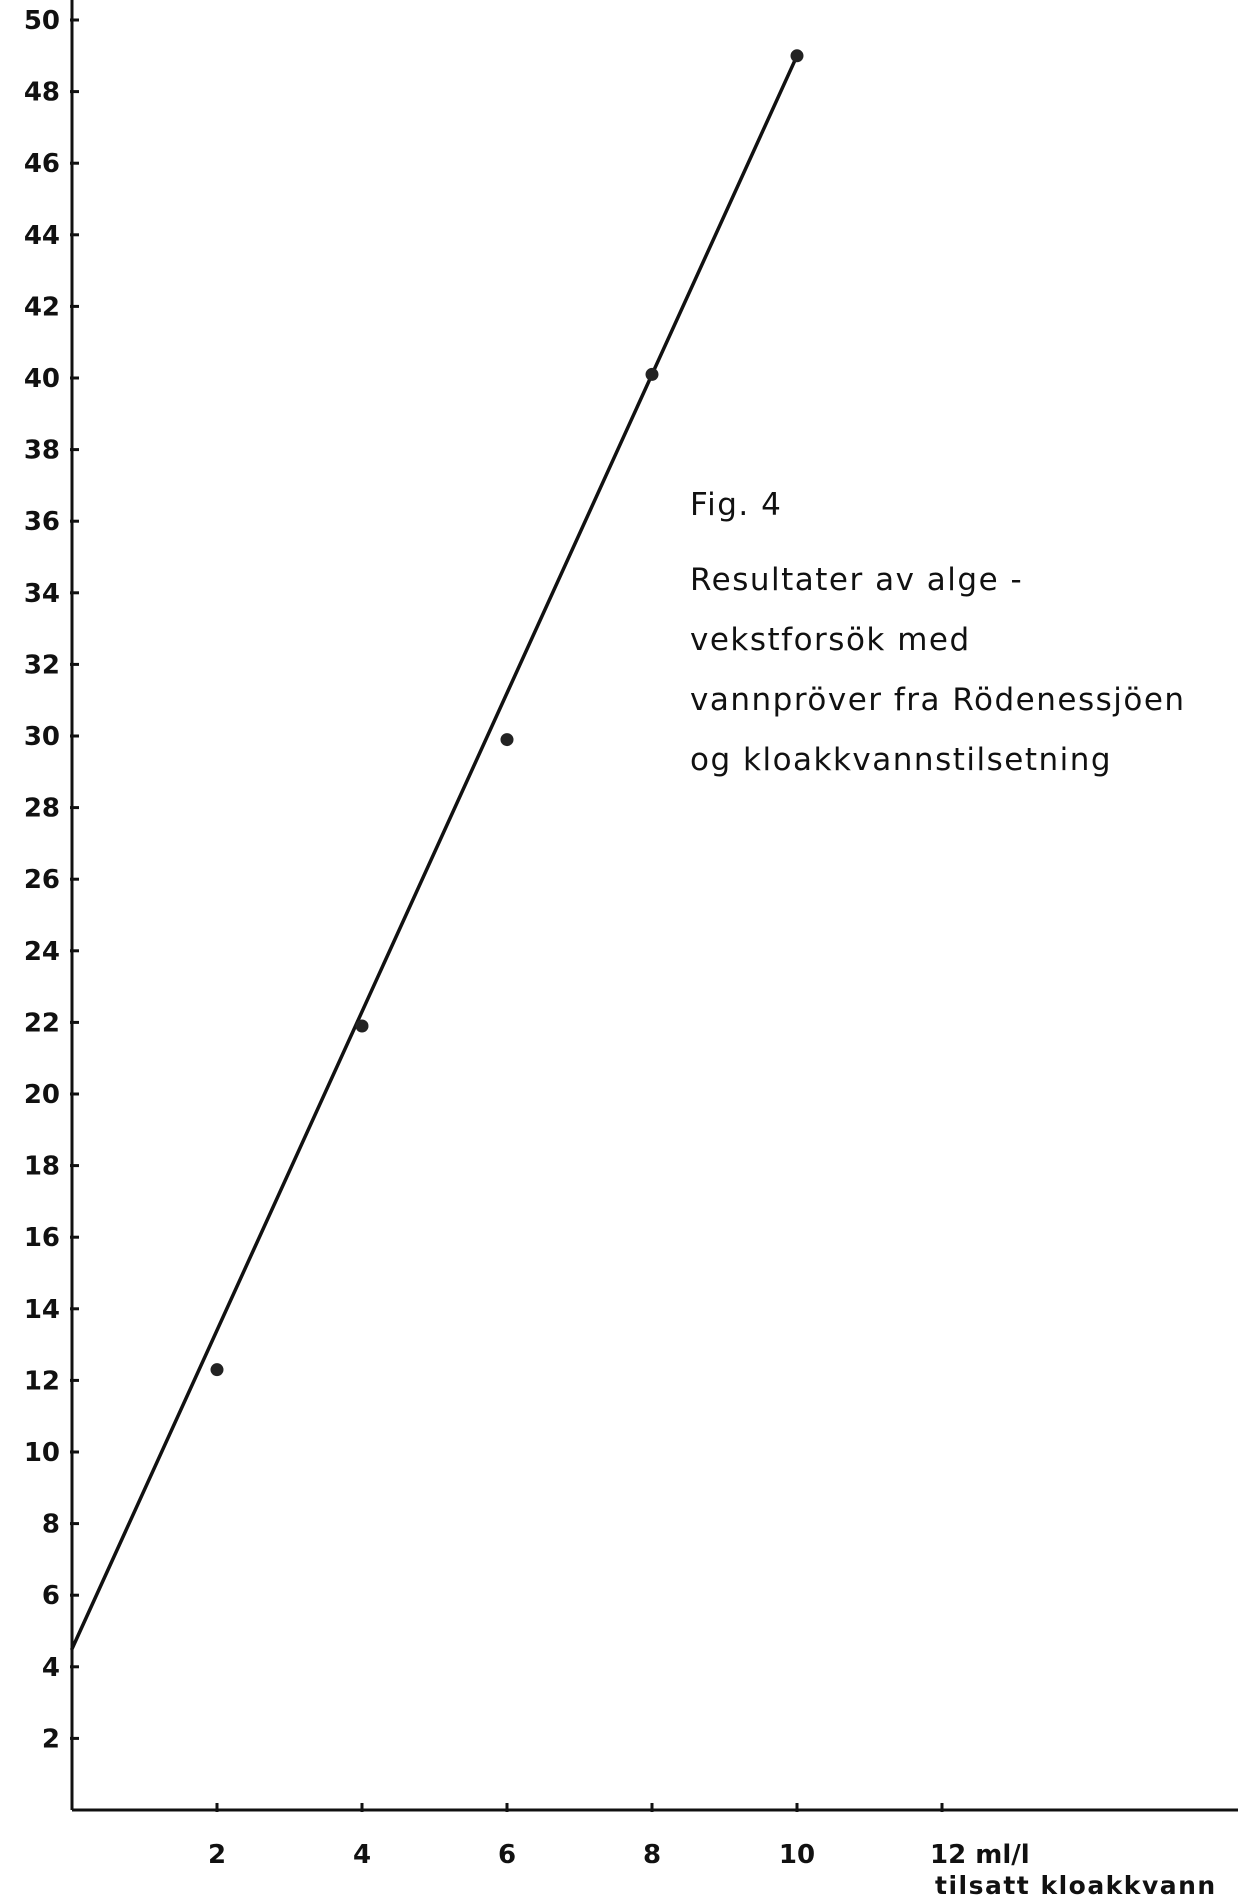 Image resolution: width=1238 pixels, height=1900 pixels. What do you see at coordinates (51, 1596) in the screenshot?
I see `y-tick-label: 6` at bounding box center [51, 1596].